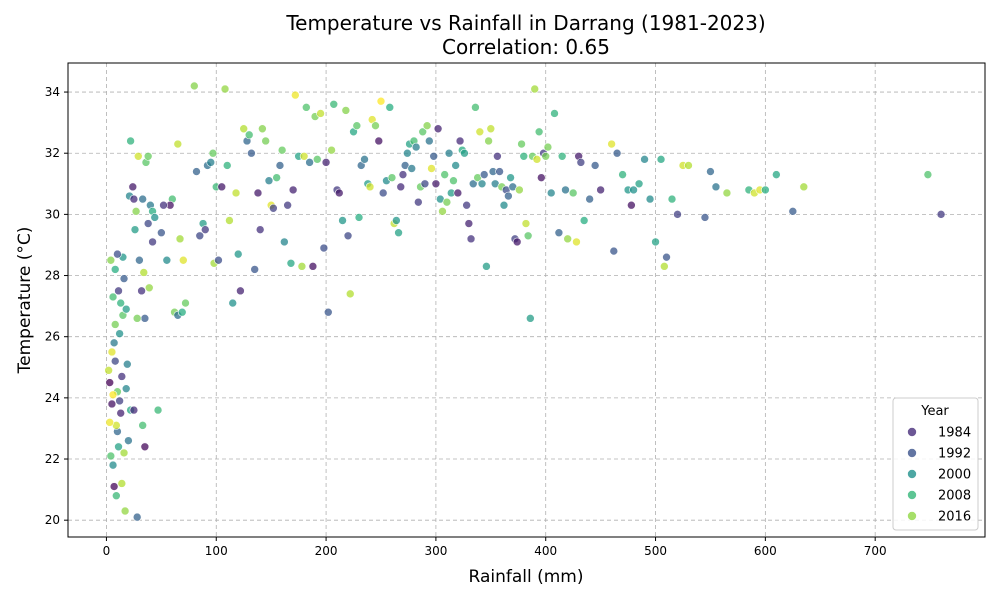 The height and width of the screenshot is (600, 1000). Describe the element at coordinates (954, 517) in the screenshot. I see `legend-label: 2016` at that location.